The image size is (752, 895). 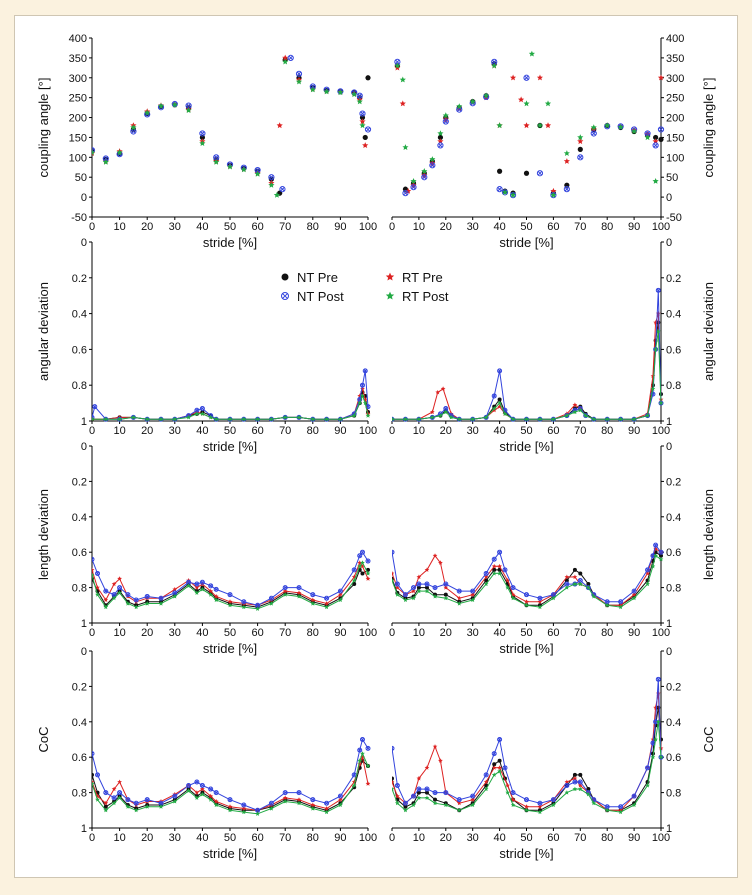 What do you see at coordinates (78, 59) in the screenshot?
I see `y-tick-label: 350` at bounding box center [78, 59].